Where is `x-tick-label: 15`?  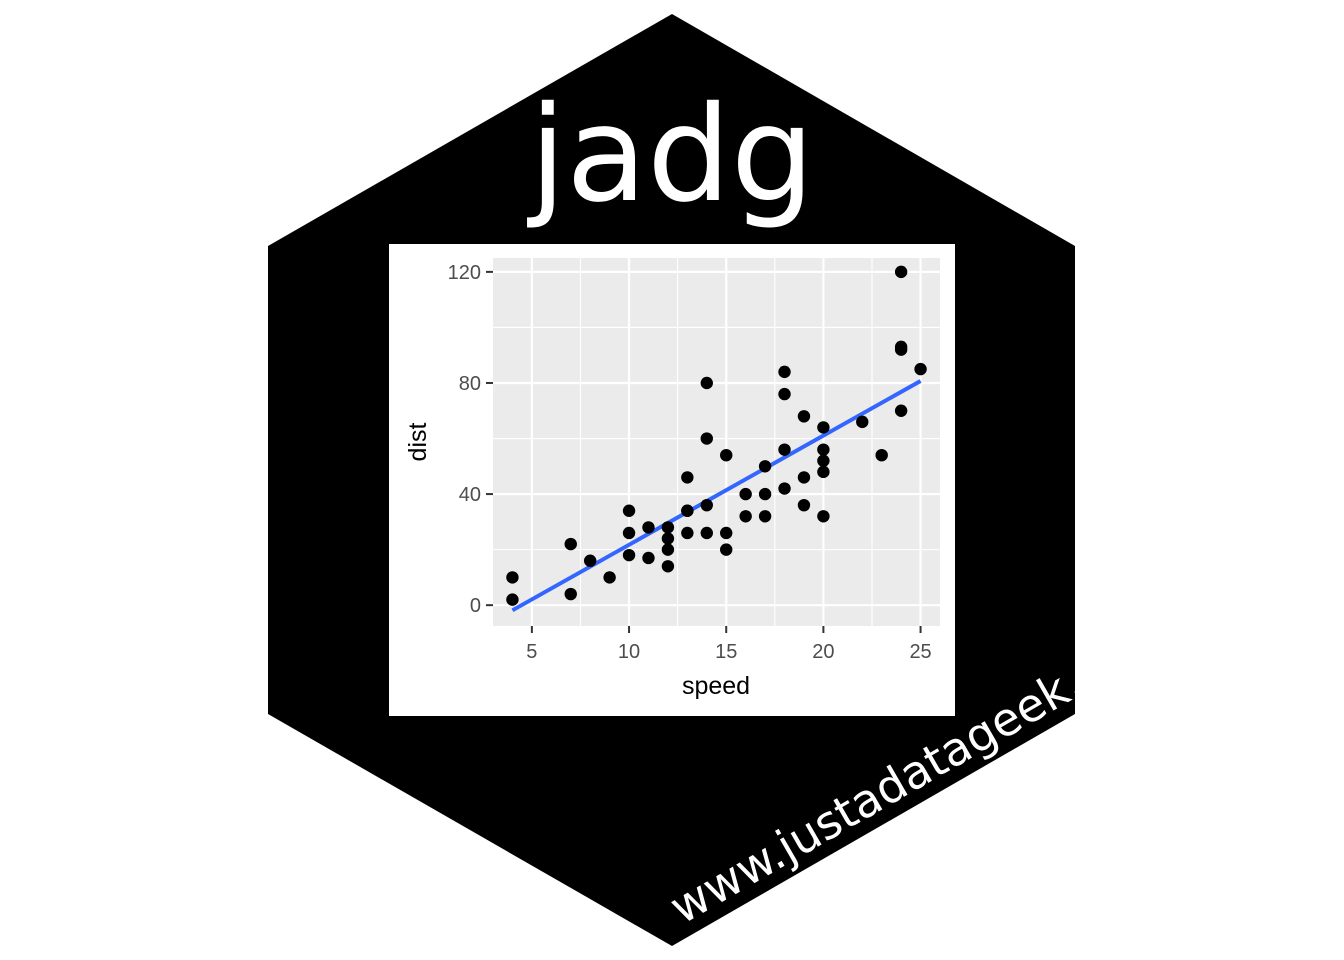
x-tick-label: 15 is located at coordinates (726, 652).